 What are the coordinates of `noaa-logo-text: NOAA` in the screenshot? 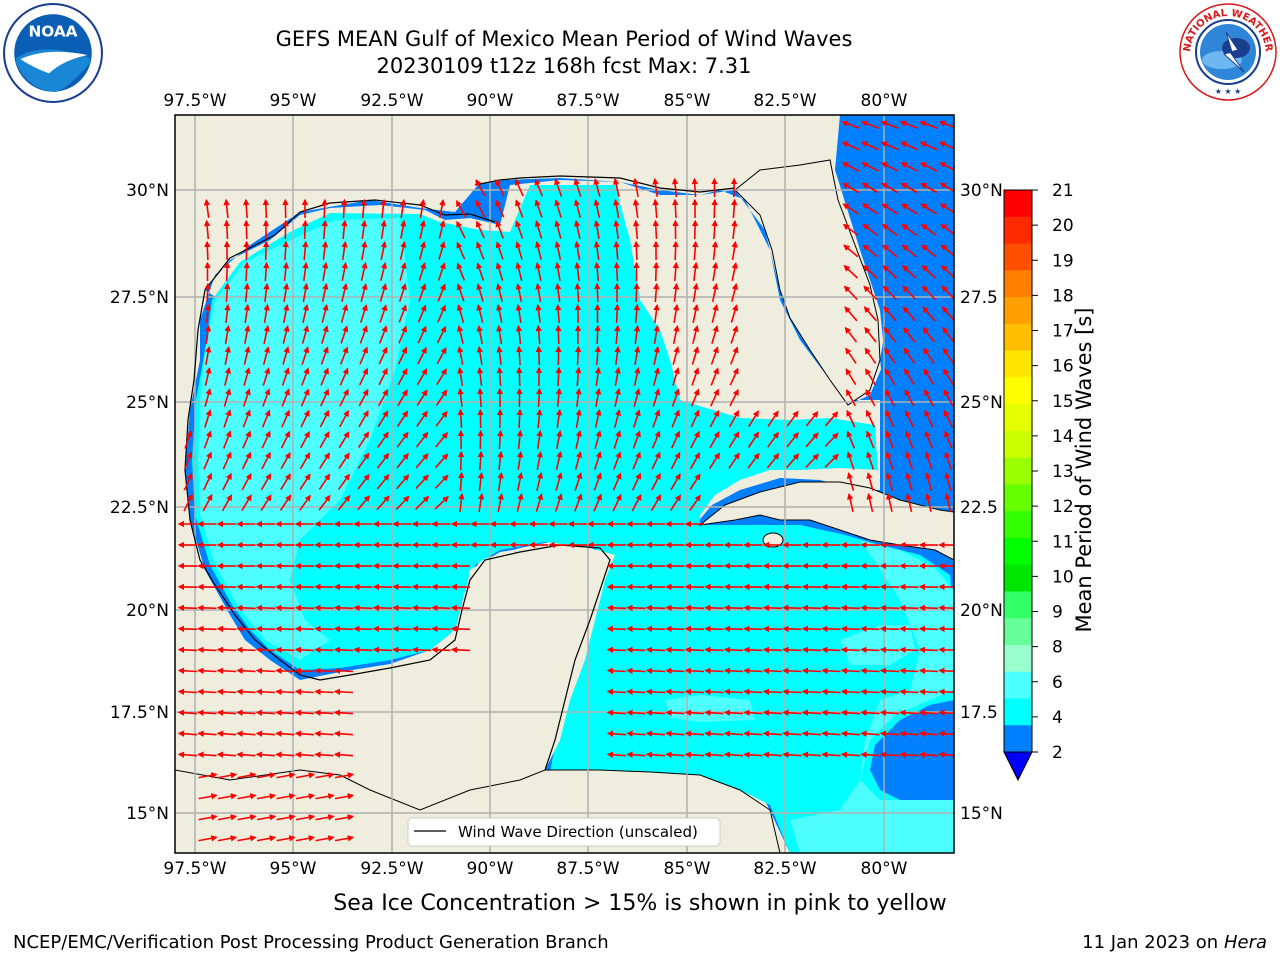 It's located at (52, 32).